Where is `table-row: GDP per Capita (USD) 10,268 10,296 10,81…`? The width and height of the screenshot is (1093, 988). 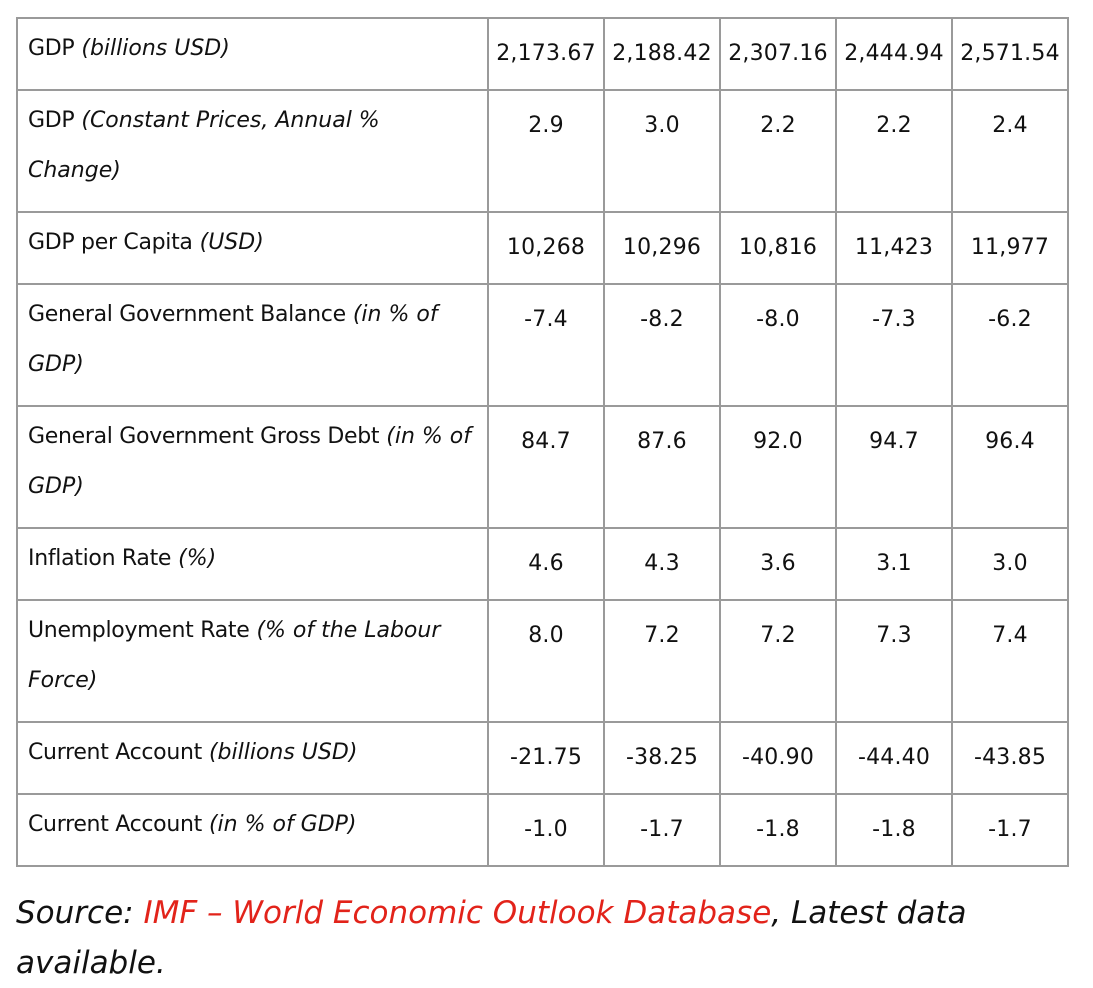
table-row: GDP per Capita (USD) 10,268 10,296 10,81… is located at coordinates (542, 248).